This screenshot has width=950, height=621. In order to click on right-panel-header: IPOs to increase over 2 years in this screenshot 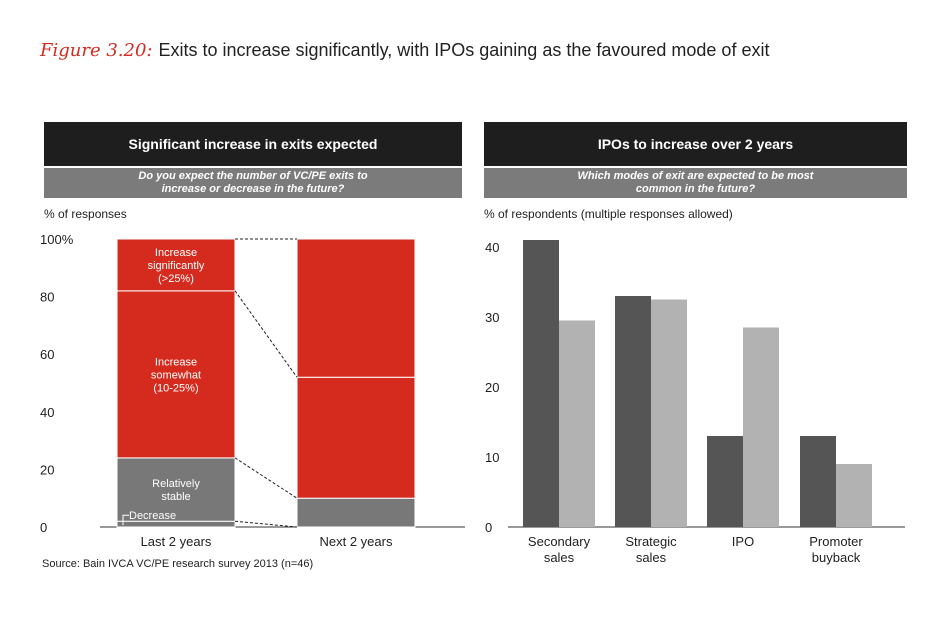, I will do `click(695, 144)`.